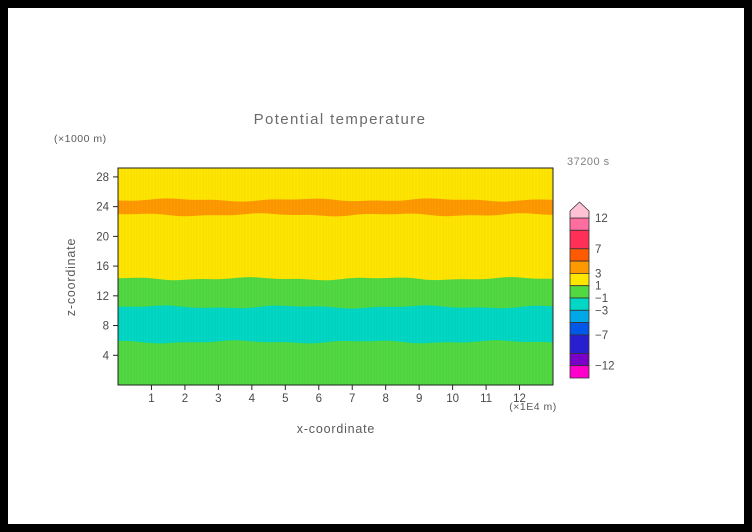 The height and width of the screenshot is (532, 752). I want to click on x-tick-label: 8, so click(385, 399).